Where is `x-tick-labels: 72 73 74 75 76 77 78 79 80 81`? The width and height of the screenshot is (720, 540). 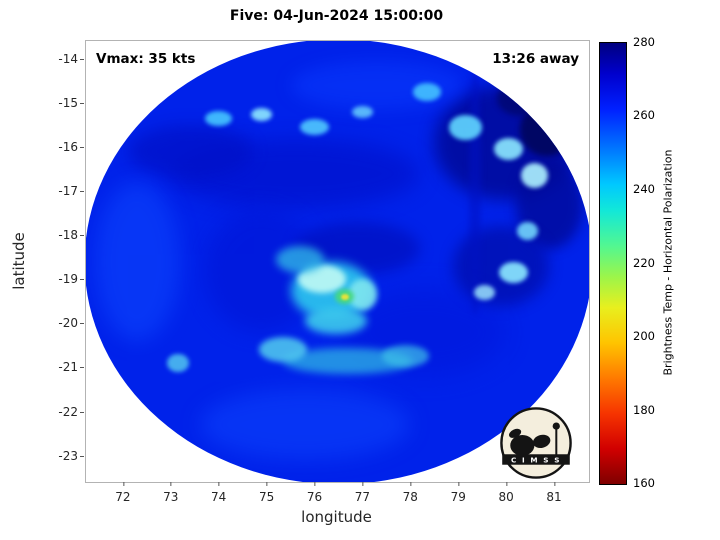
x-tick-labels: 72 73 74 75 76 77 78 79 80 81 is located at coordinates (336, 493).